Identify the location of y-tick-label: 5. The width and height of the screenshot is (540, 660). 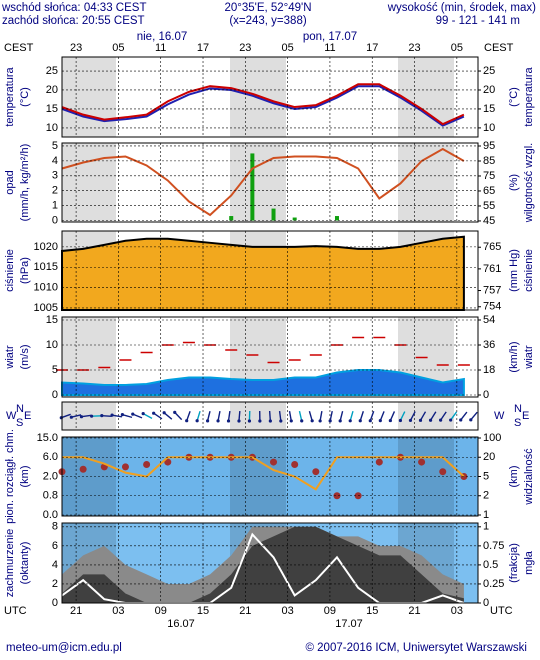
(55, 146).